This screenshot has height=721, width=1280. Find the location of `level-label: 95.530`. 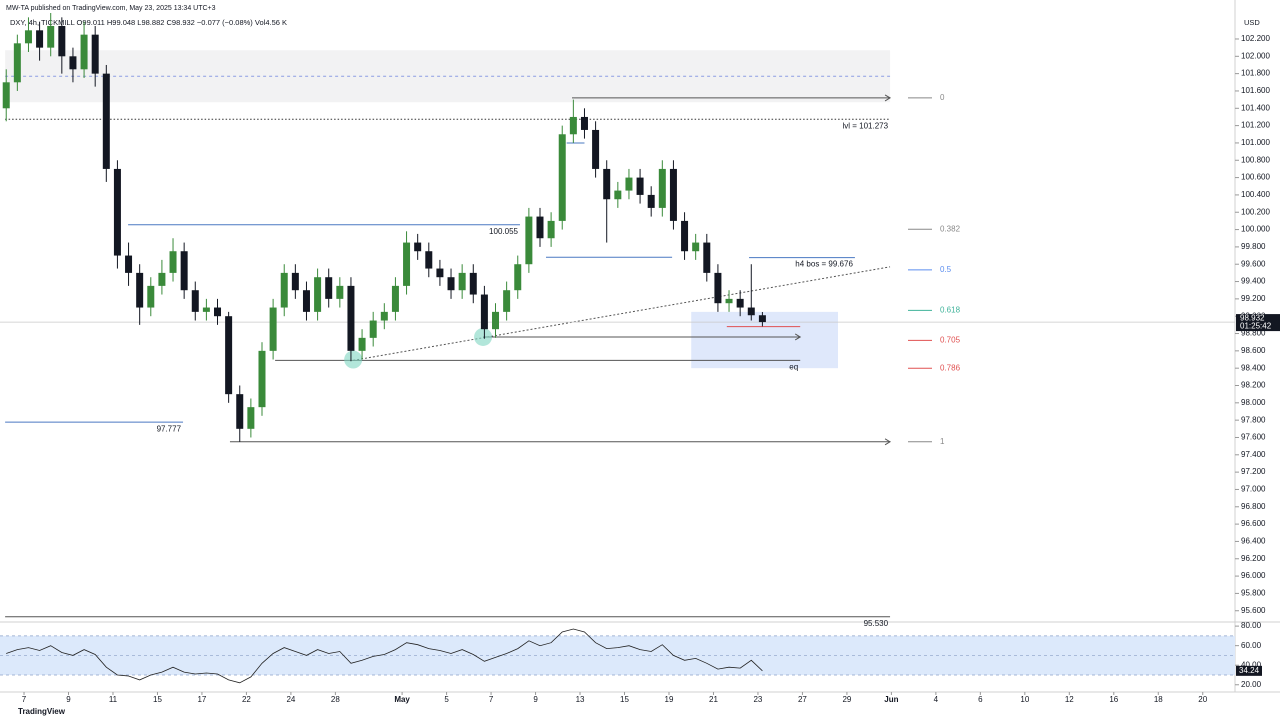

level-label: 95.530 is located at coordinates (876, 623).